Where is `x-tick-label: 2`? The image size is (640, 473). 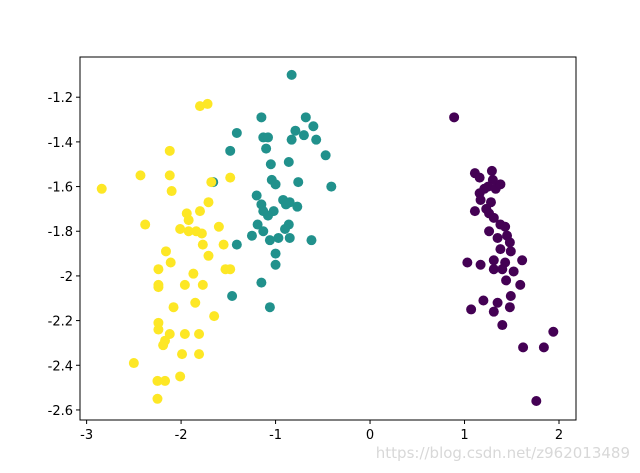 x-tick-label: 2 is located at coordinates (559, 435).